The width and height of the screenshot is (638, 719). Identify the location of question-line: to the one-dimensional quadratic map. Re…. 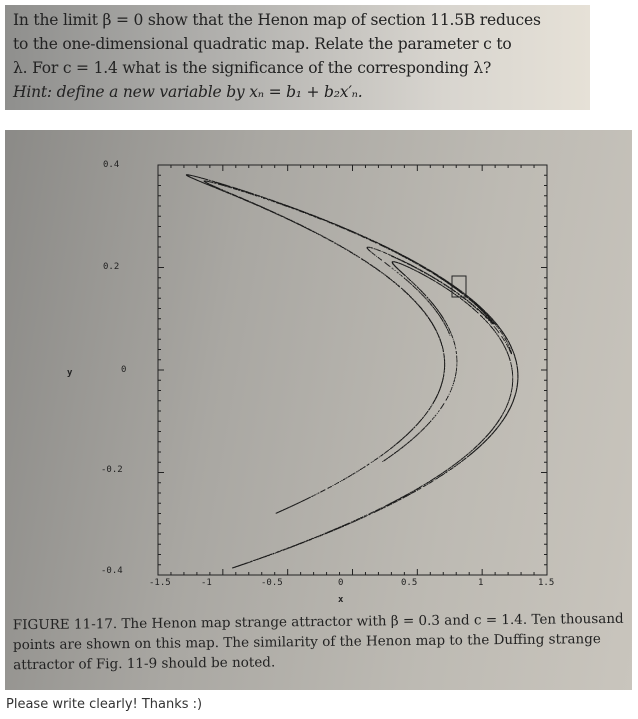
(262, 44).